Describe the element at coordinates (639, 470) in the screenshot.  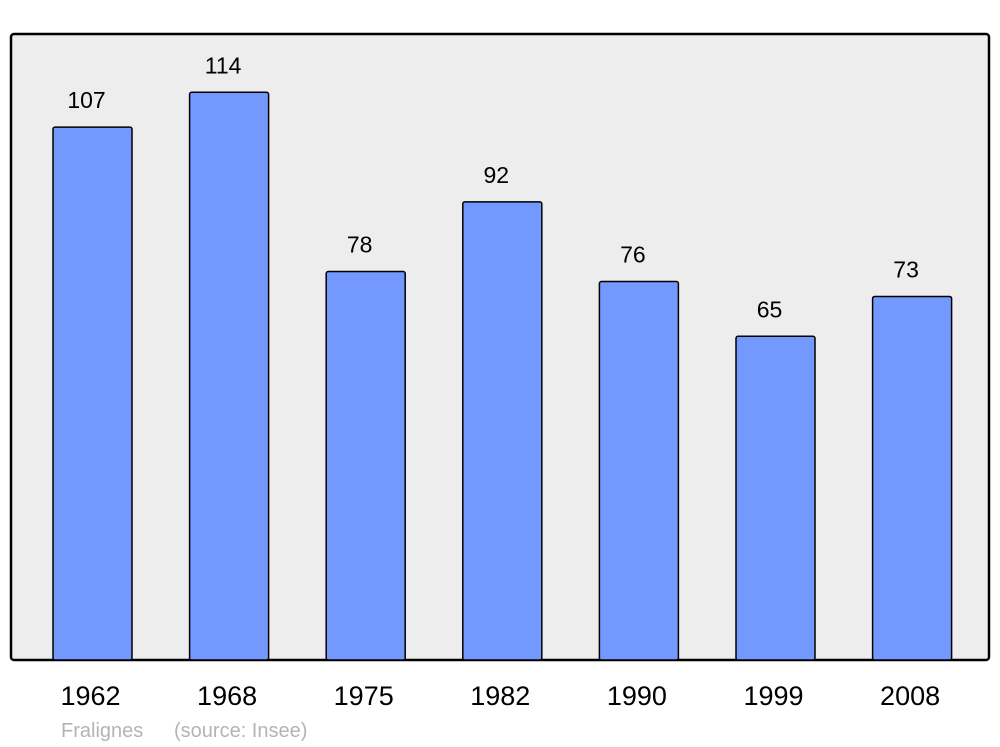
I see `bar-1990` at that location.